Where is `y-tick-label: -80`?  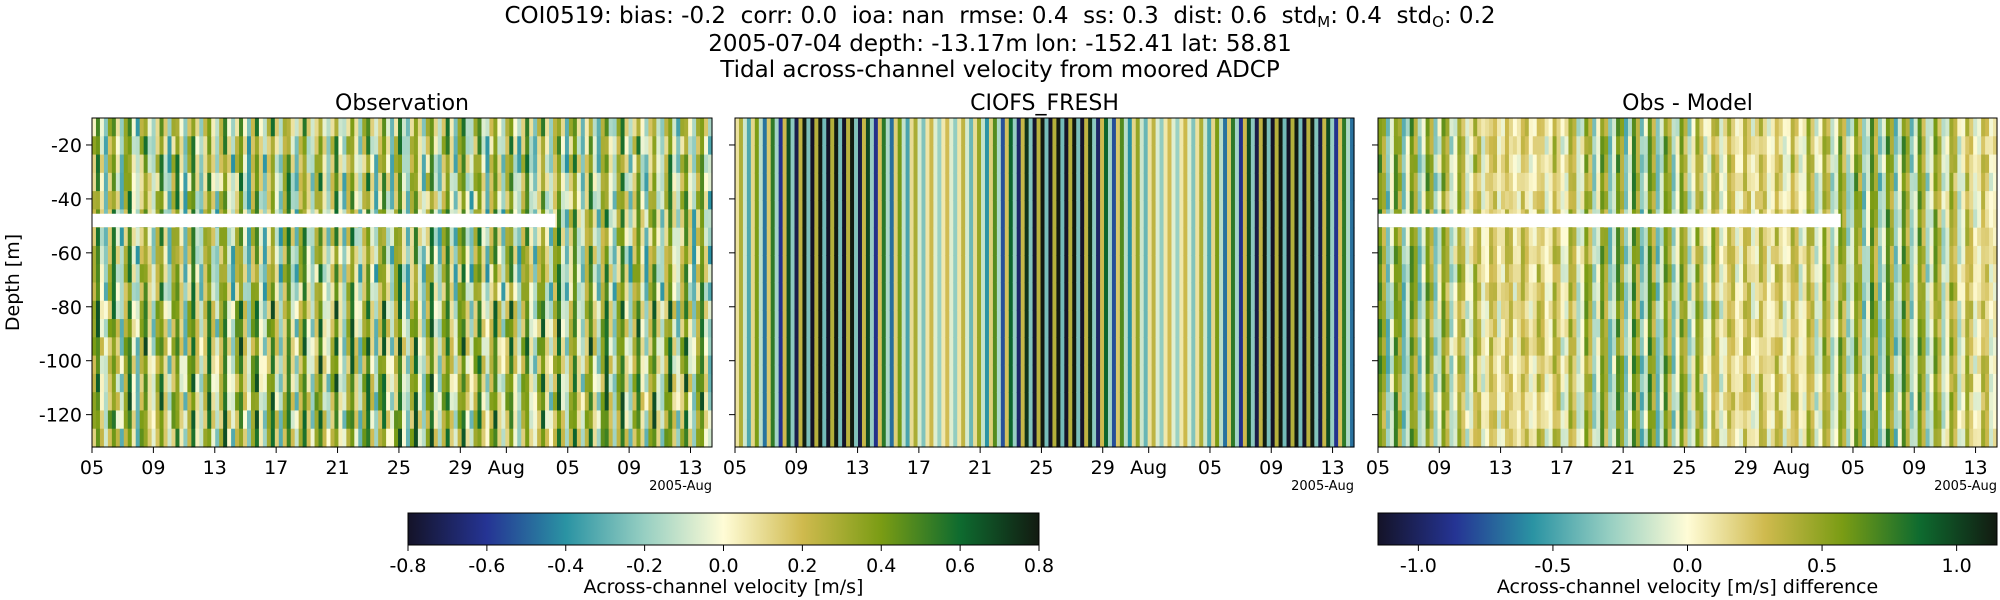
y-tick-label: -80 is located at coordinates (66, 308).